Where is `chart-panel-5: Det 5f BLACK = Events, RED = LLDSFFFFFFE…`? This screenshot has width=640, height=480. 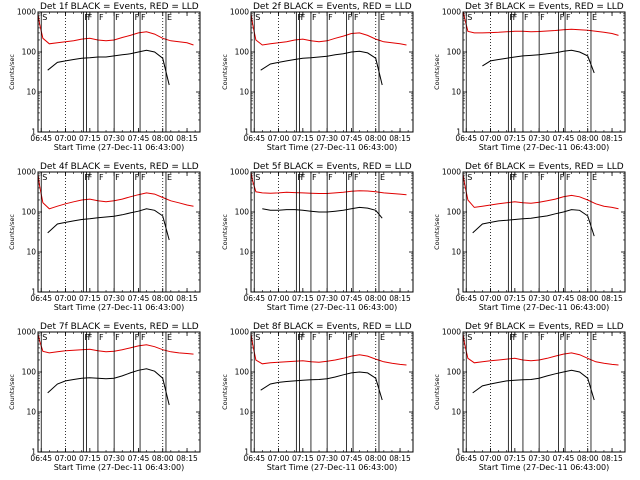 chart-panel-5: Det 5f BLACK = Events, RED = LLDSFFFFFFE… is located at coordinates (317, 237).